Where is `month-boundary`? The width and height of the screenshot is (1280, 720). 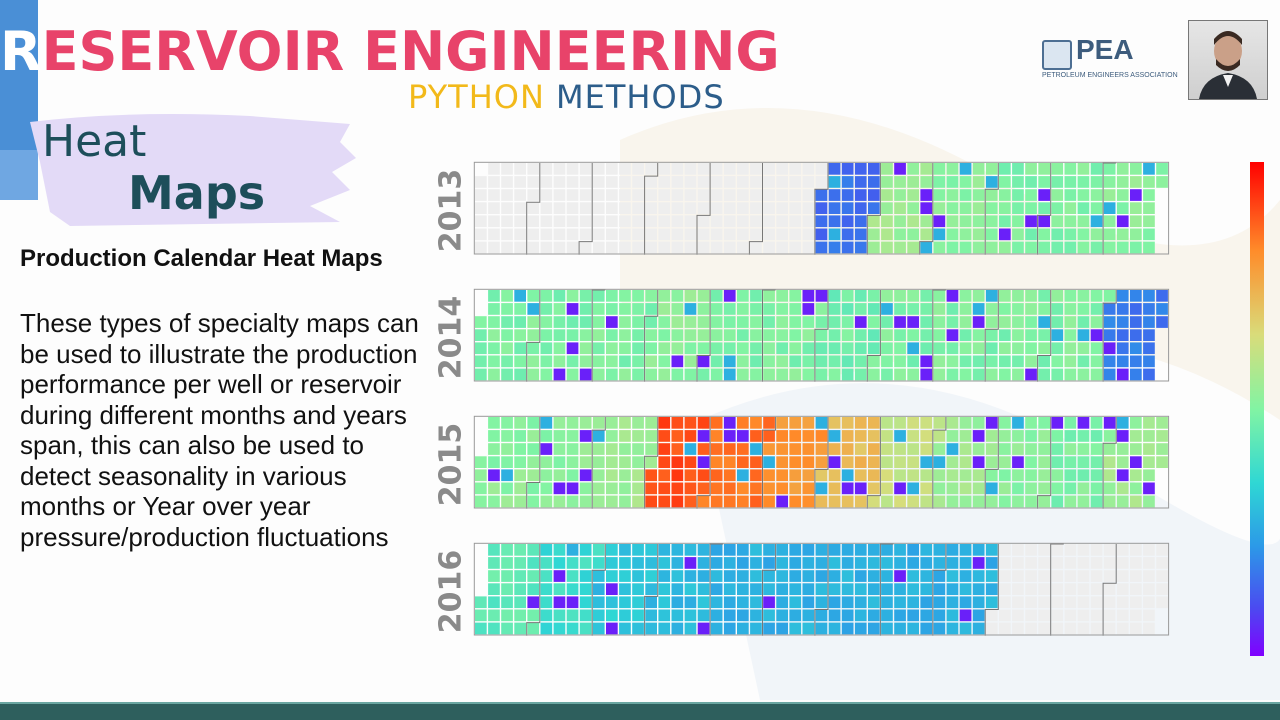 month-boundary is located at coordinates (886, 589).